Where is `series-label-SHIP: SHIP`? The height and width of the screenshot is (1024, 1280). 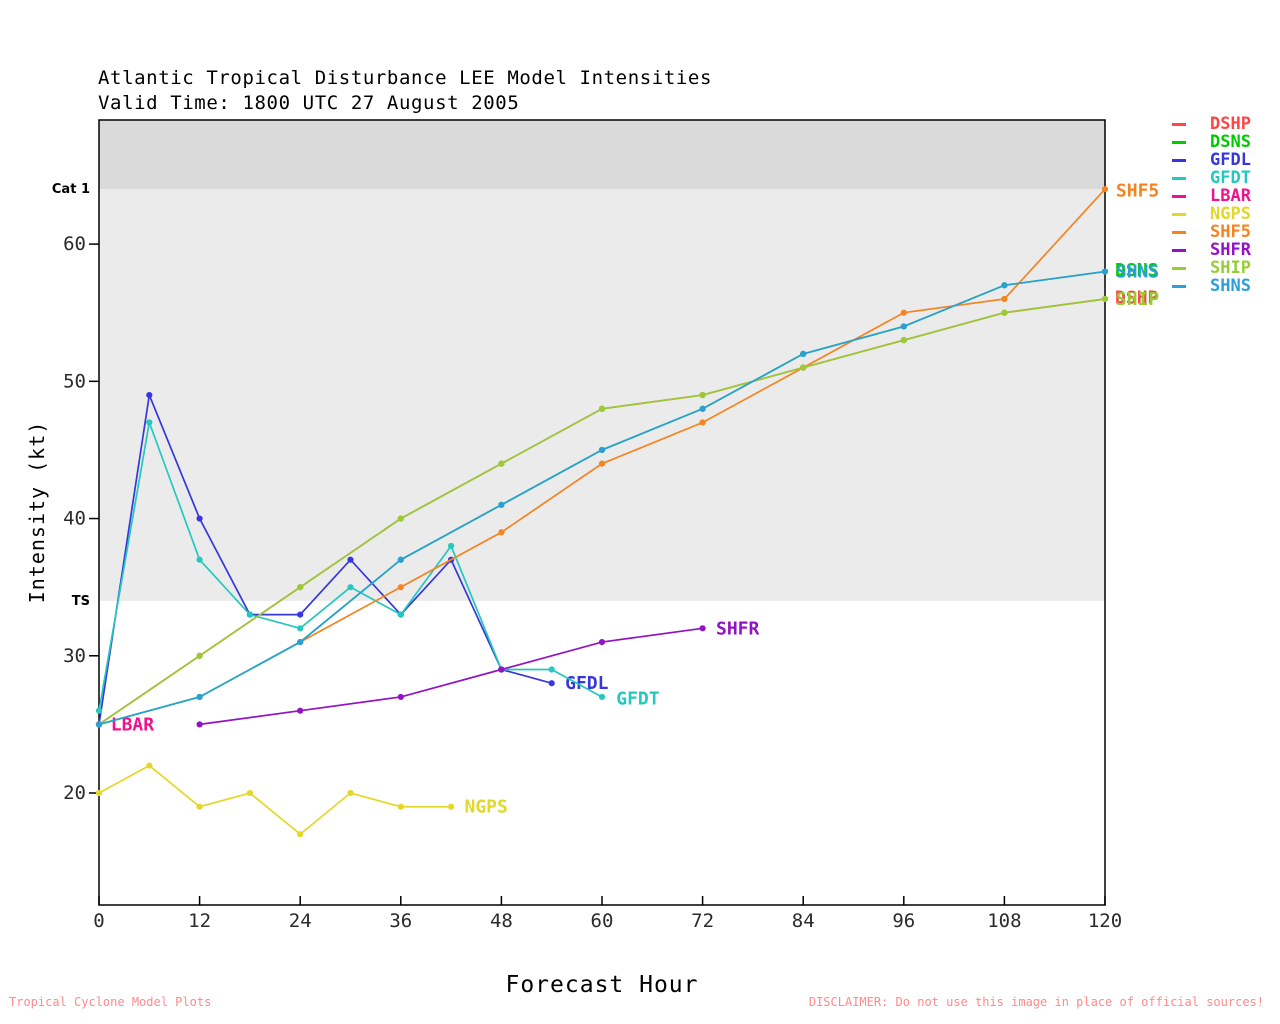
series-label-SHIP: SHIP is located at coordinates (1138, 299).